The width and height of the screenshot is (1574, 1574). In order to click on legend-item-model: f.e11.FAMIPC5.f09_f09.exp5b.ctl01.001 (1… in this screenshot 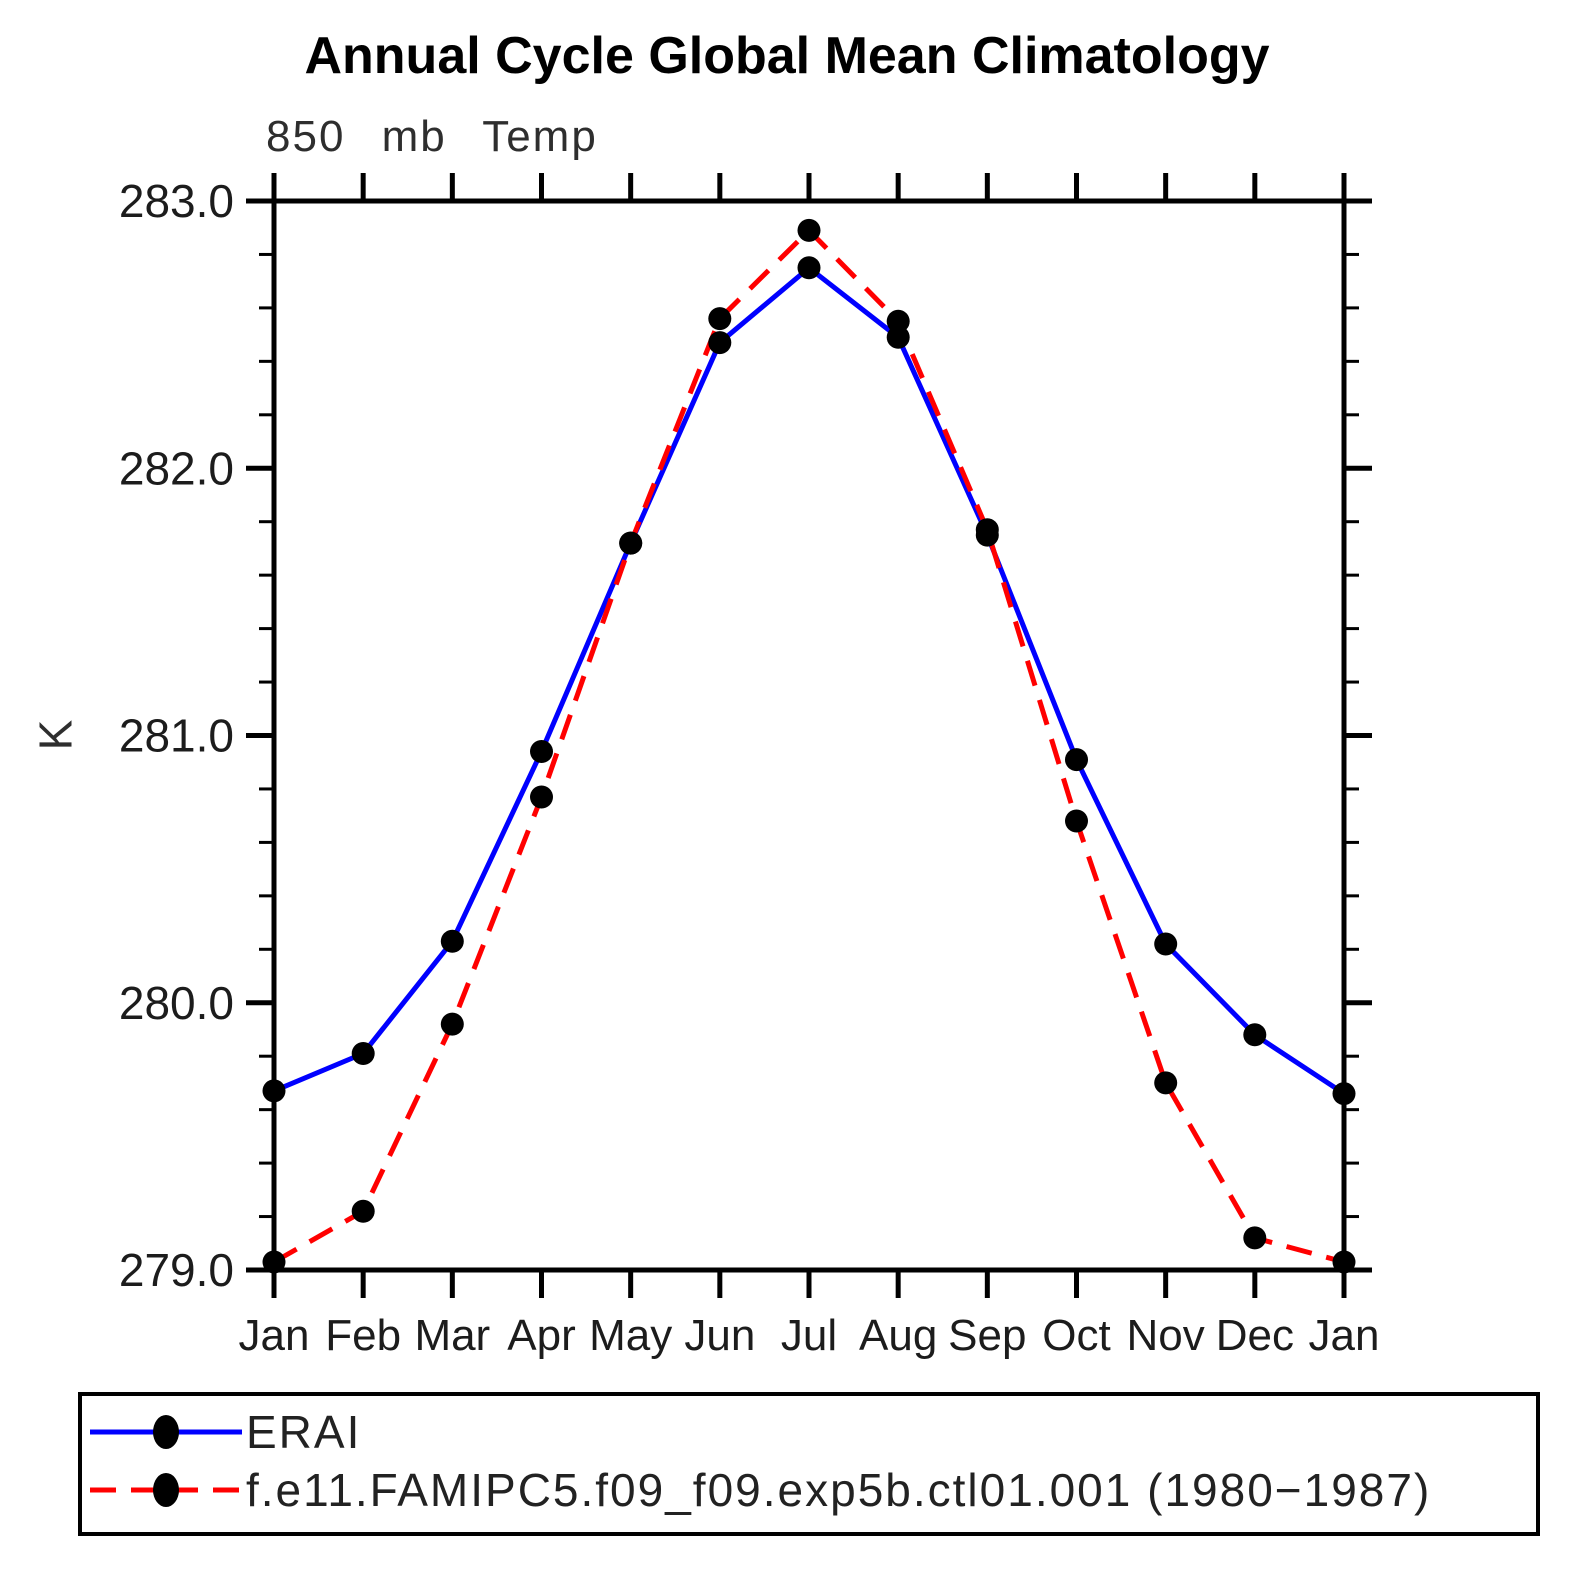, I will do `click(757, 1490)`.